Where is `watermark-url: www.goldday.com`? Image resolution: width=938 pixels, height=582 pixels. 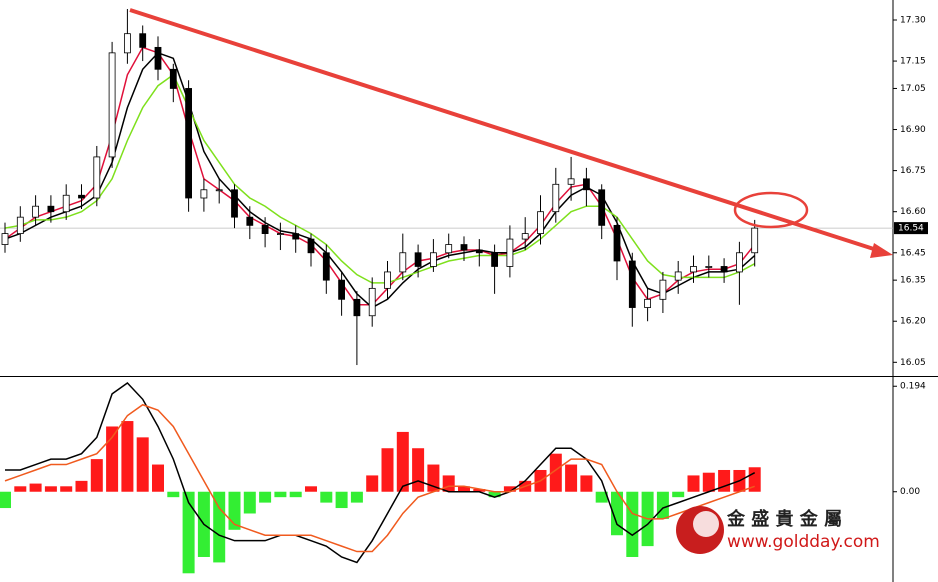 watermark-url: www.goldday.com is located at coordinates (803, 542).